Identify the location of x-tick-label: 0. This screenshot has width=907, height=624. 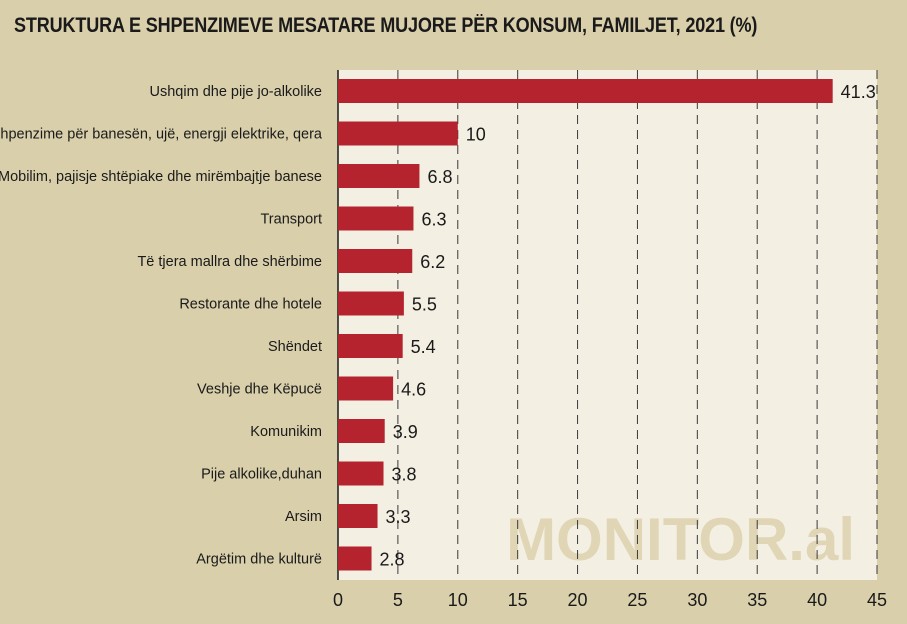
(338, 600).